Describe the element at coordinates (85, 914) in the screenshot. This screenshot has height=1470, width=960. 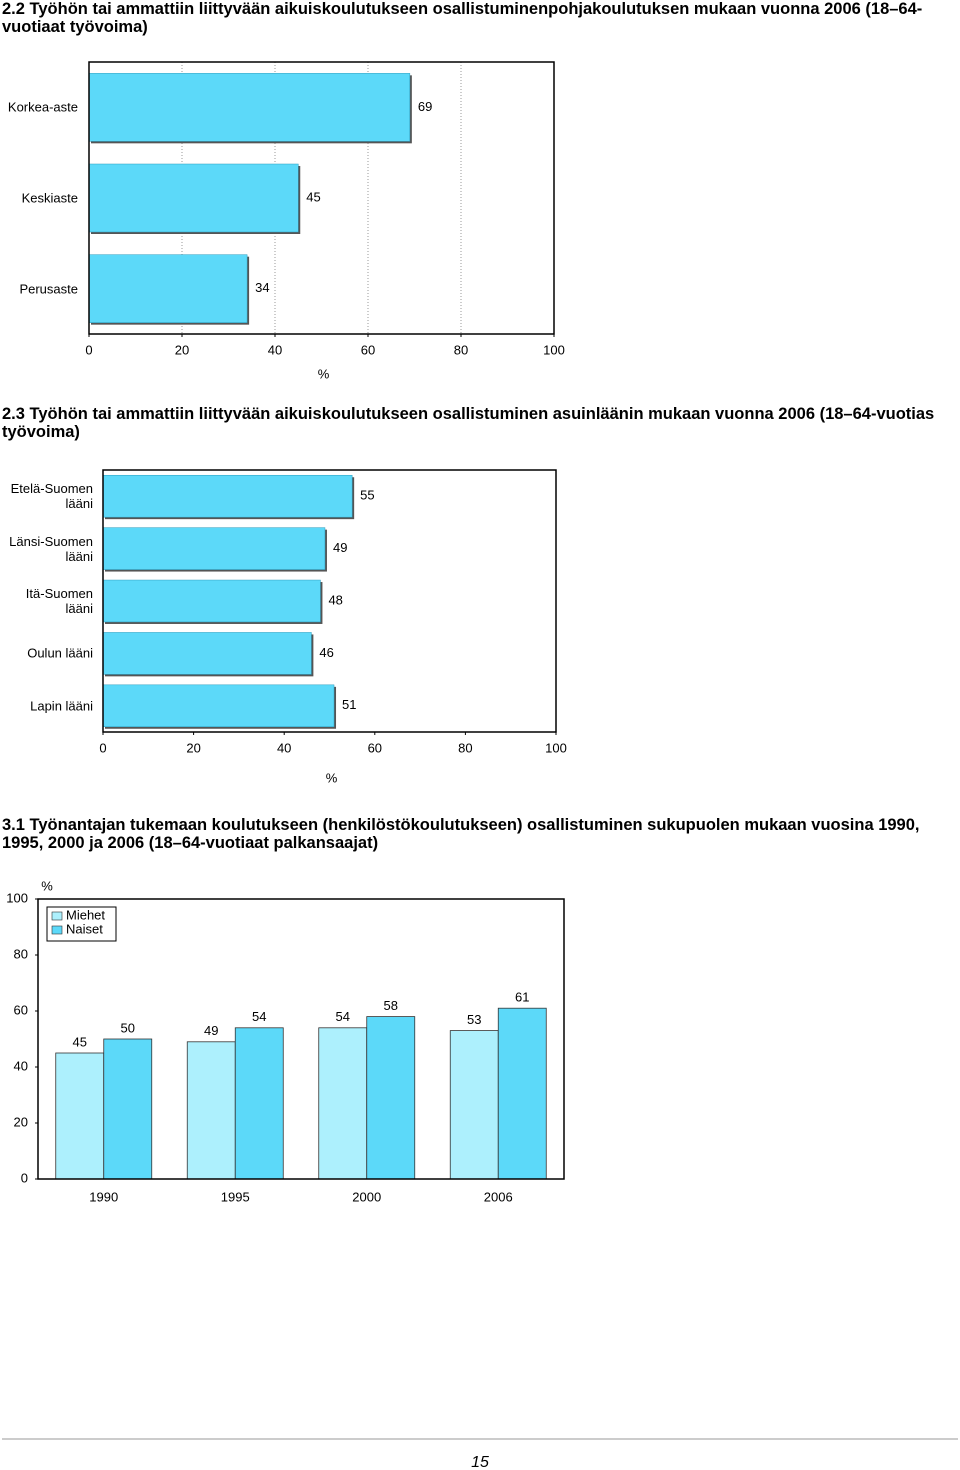
I see `legend-label: Miehet` at that location.